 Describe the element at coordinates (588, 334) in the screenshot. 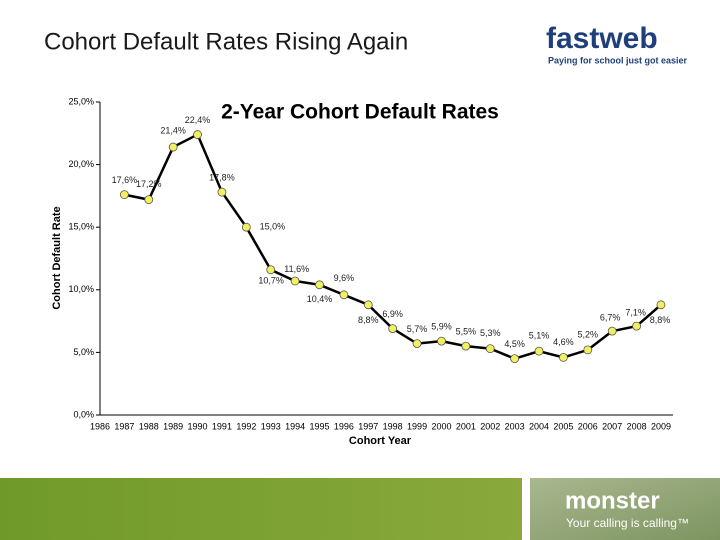

I see `data-label: 5,2%` at that location.